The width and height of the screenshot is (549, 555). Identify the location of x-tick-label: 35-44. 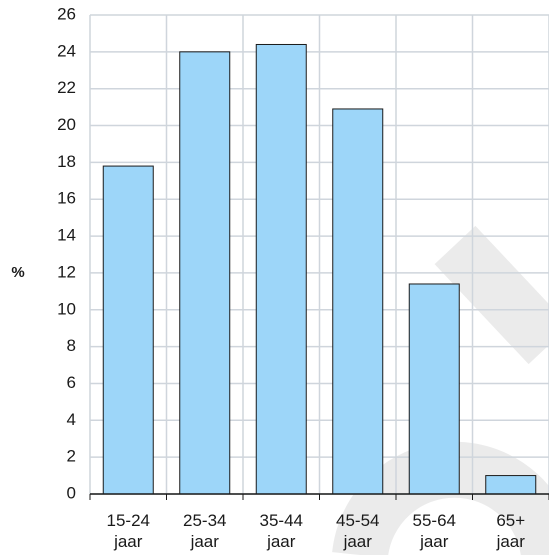
(281, 520).